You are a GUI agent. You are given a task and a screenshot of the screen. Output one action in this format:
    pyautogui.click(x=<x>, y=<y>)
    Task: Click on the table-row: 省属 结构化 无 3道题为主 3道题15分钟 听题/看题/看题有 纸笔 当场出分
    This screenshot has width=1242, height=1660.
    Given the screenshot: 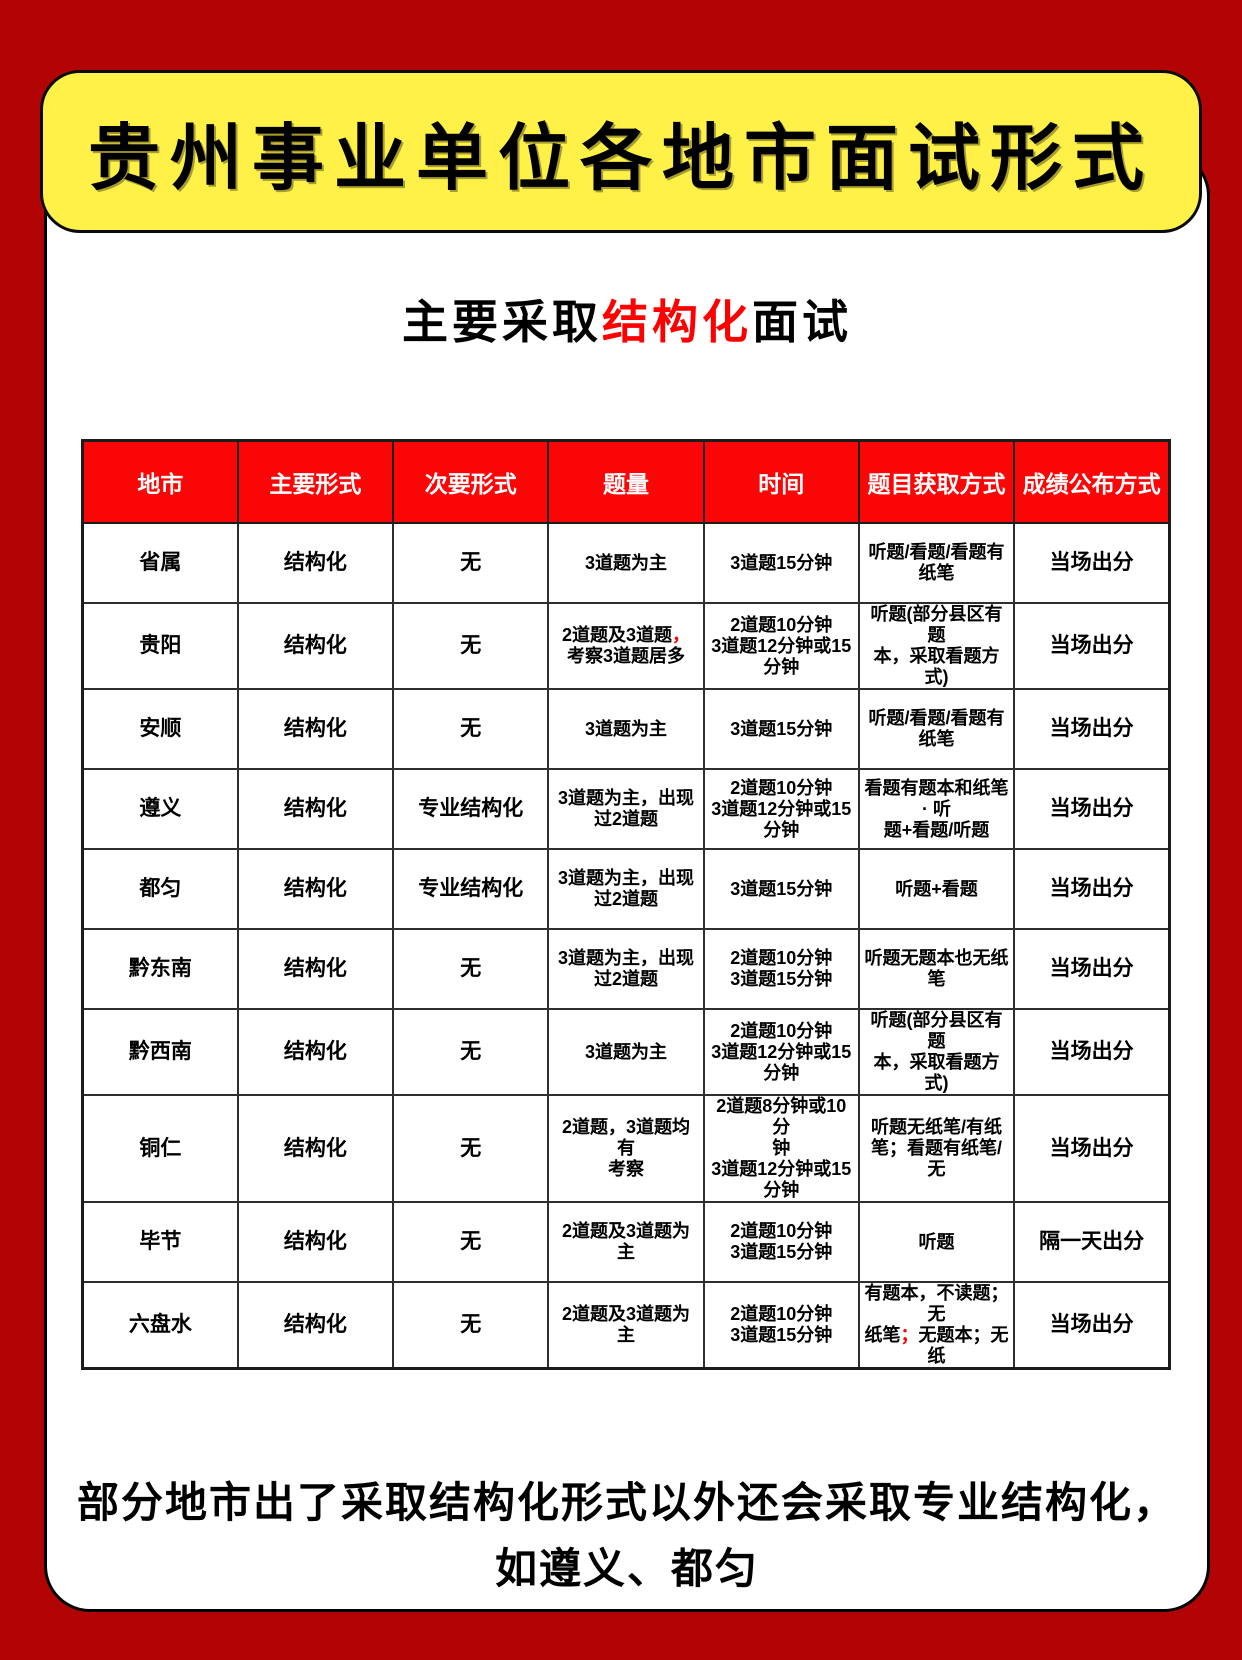 What is the action you would take?
    pyautogui.click(x=626, y=563)
    